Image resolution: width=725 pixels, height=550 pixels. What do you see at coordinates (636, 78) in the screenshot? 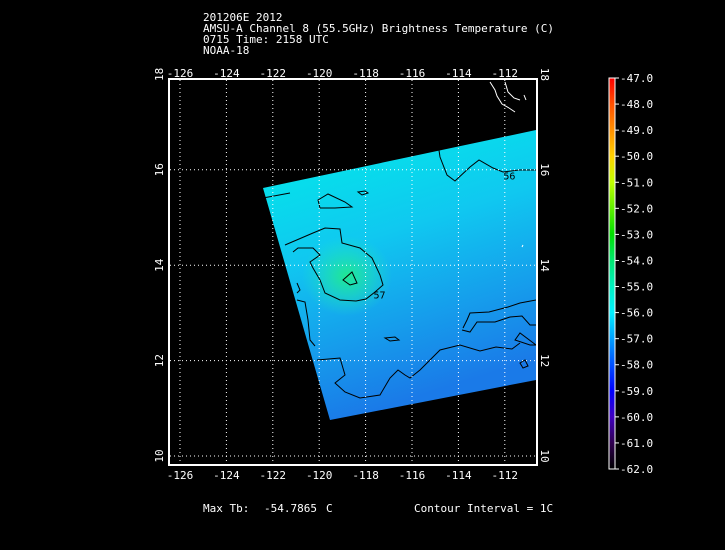
I see `colorbar-label: -47.0` at bounding box center [636, 78].